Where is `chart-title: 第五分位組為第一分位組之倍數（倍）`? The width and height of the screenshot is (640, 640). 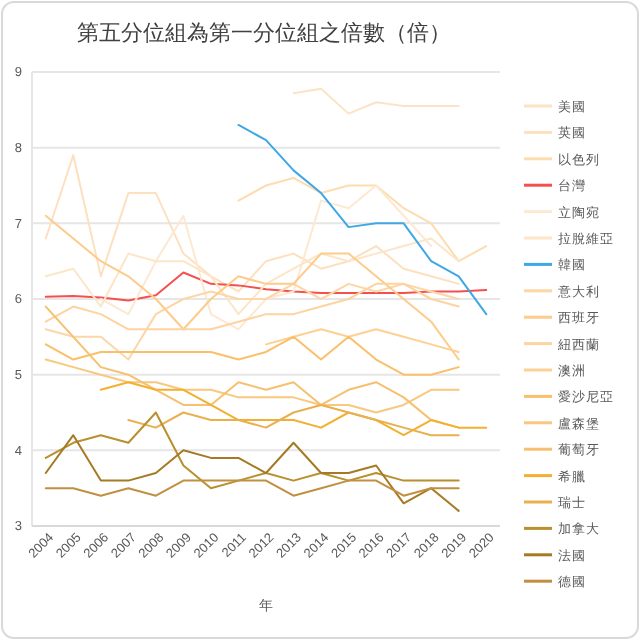
chart-title: 第五分位組為第一分位組之倍數（倍） is located at coordinates (264, 33).